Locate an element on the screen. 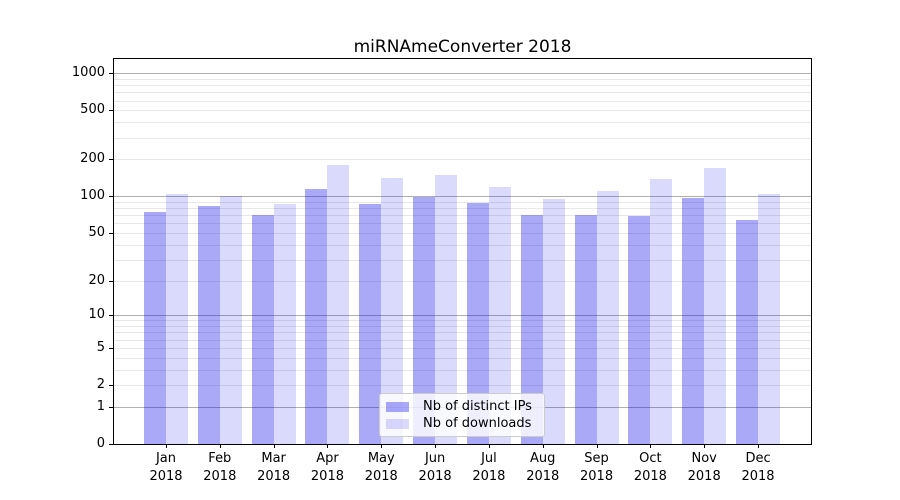  chart-title: miRNAmeConverter 2018 is located at coordinates (462, 47).